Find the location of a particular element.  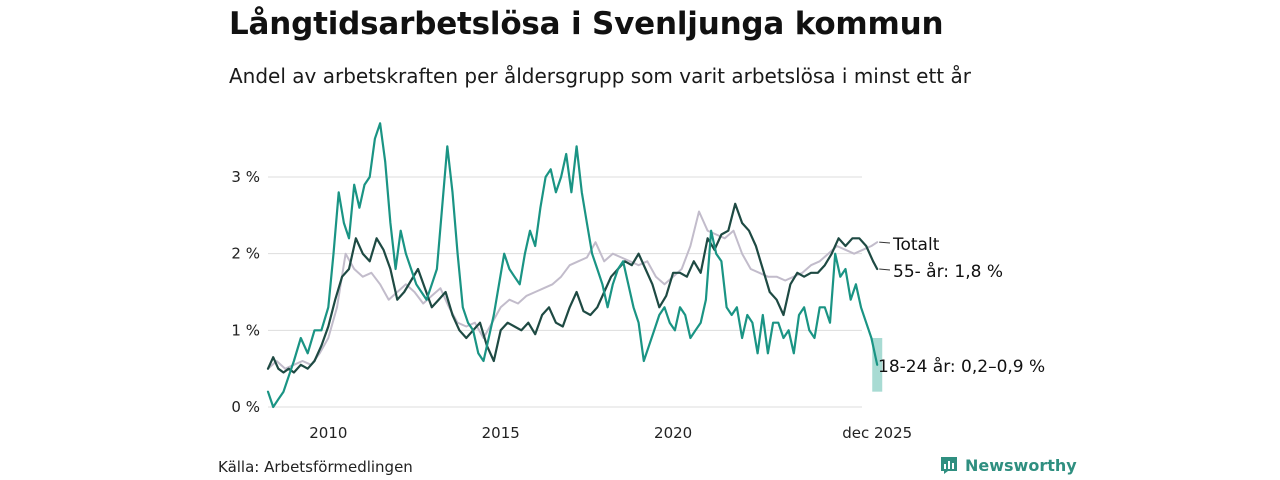

source-note: Källa: Arbetsförmedlingen is located at coordinates (315, 467).